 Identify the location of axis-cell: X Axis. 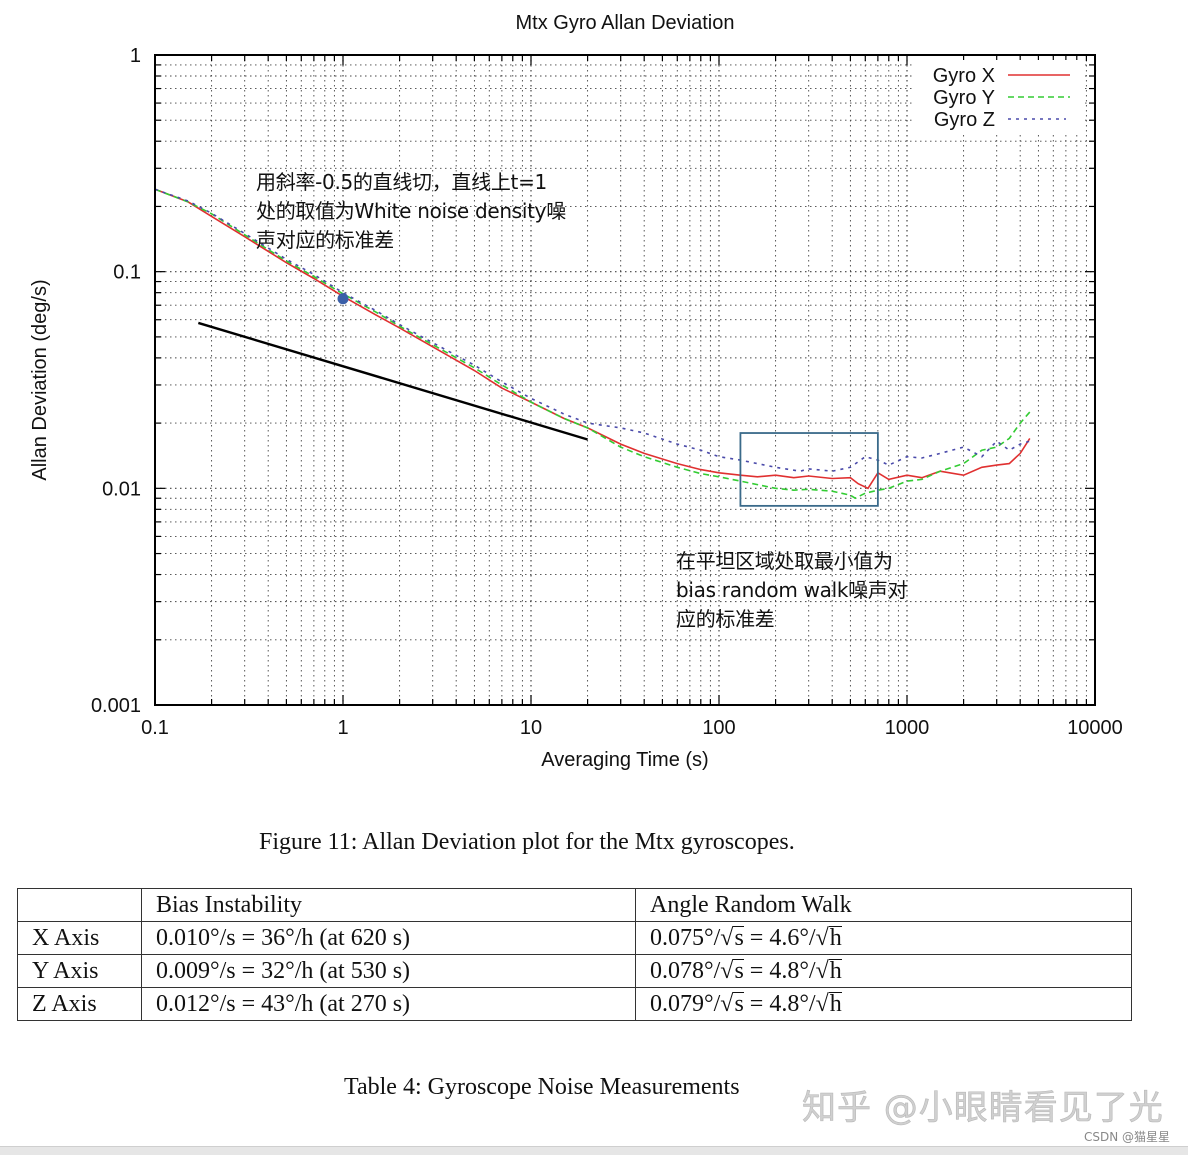
(79, 938).